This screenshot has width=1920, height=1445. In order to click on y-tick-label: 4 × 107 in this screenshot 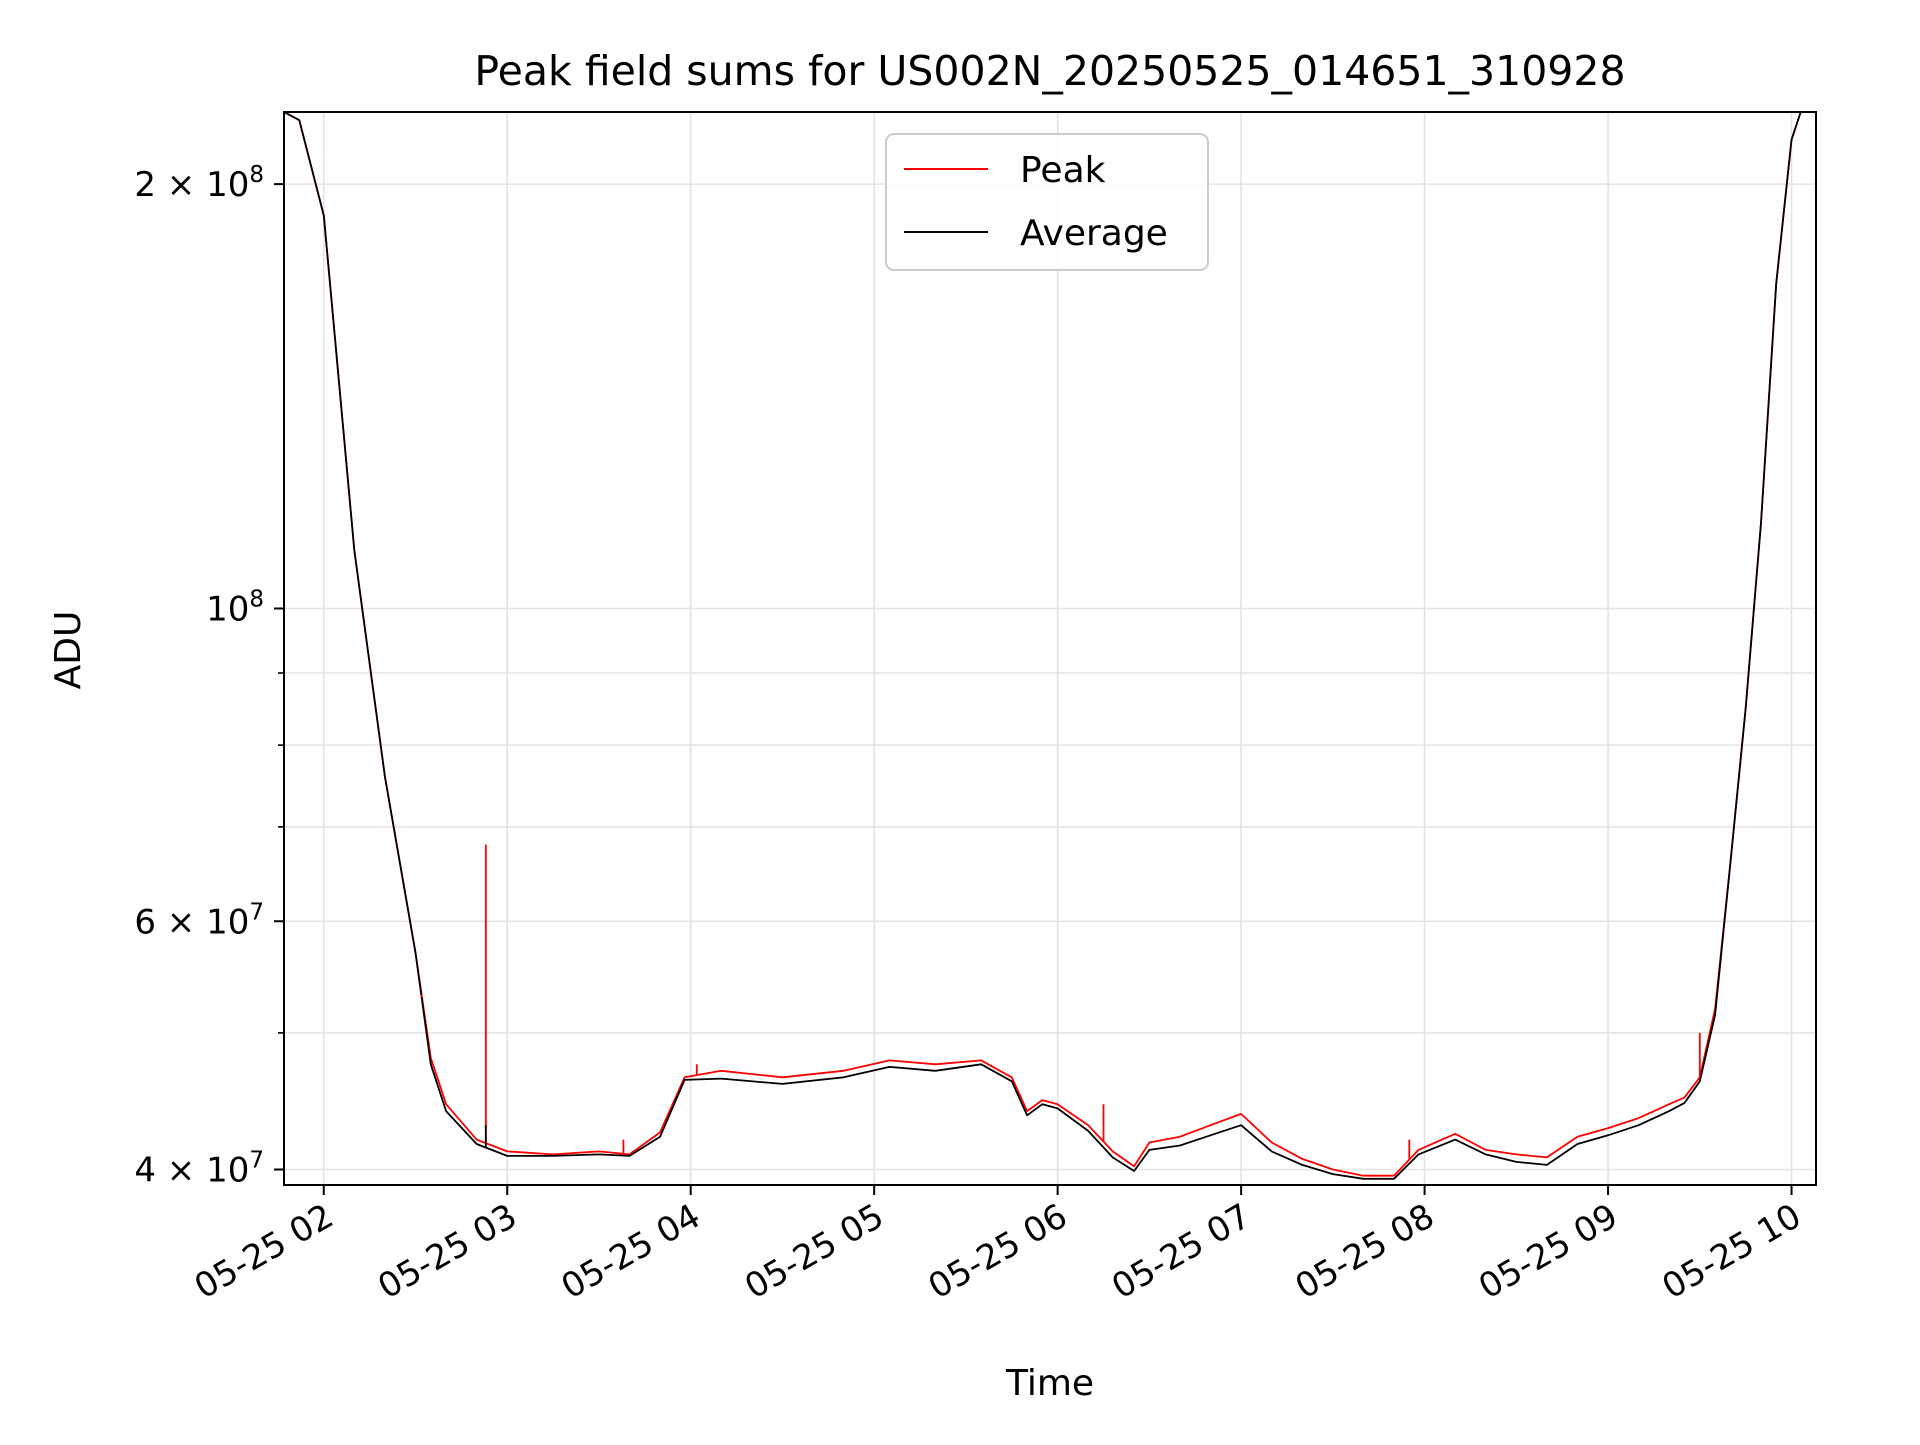, I will do `click(199, 1168)`.